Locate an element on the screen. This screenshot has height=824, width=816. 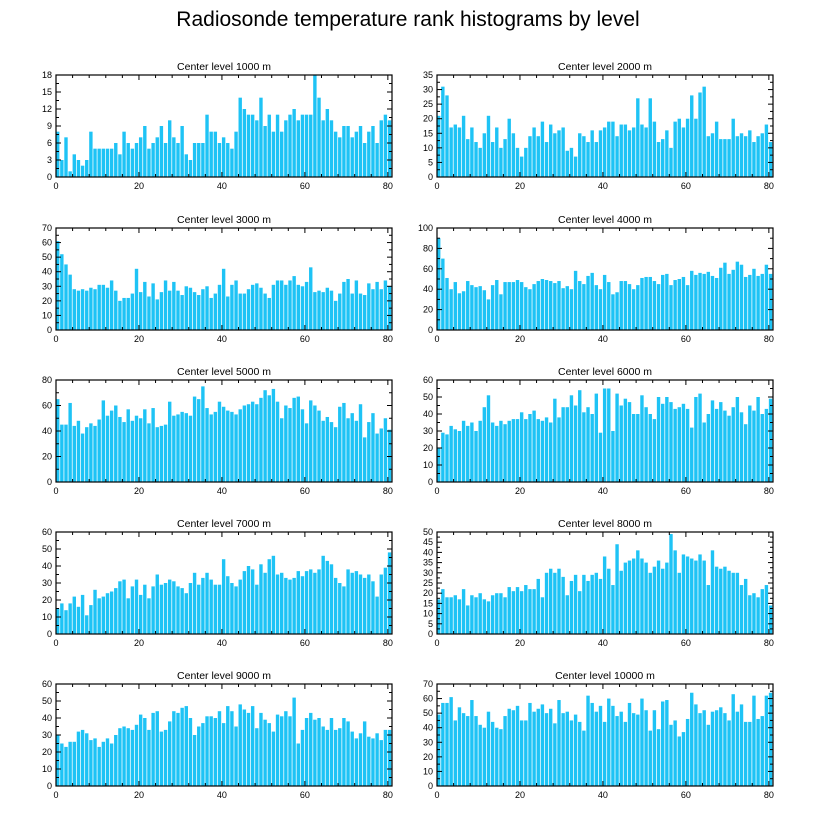
x-tick-label: 40 is located at coordinates (222, 339).